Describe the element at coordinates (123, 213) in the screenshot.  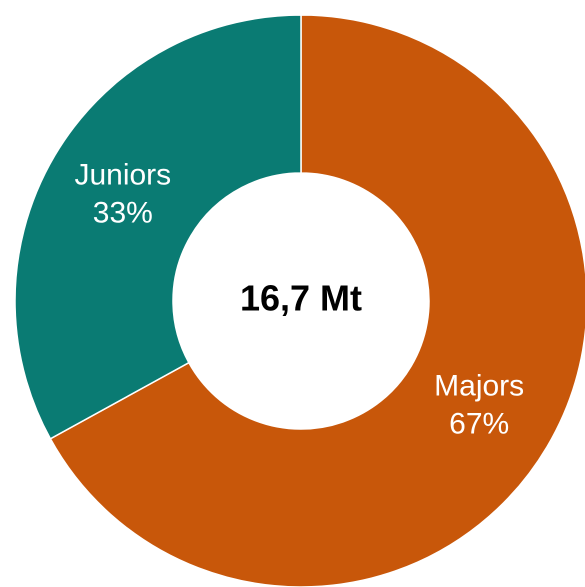
I see `slice-value-label: 33%` at that location.